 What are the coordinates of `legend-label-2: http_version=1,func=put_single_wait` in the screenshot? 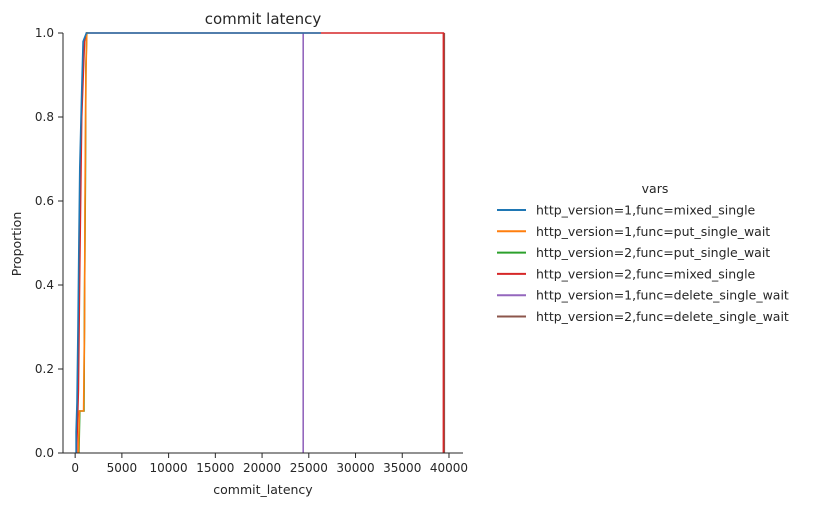 It's located at (653, 231).